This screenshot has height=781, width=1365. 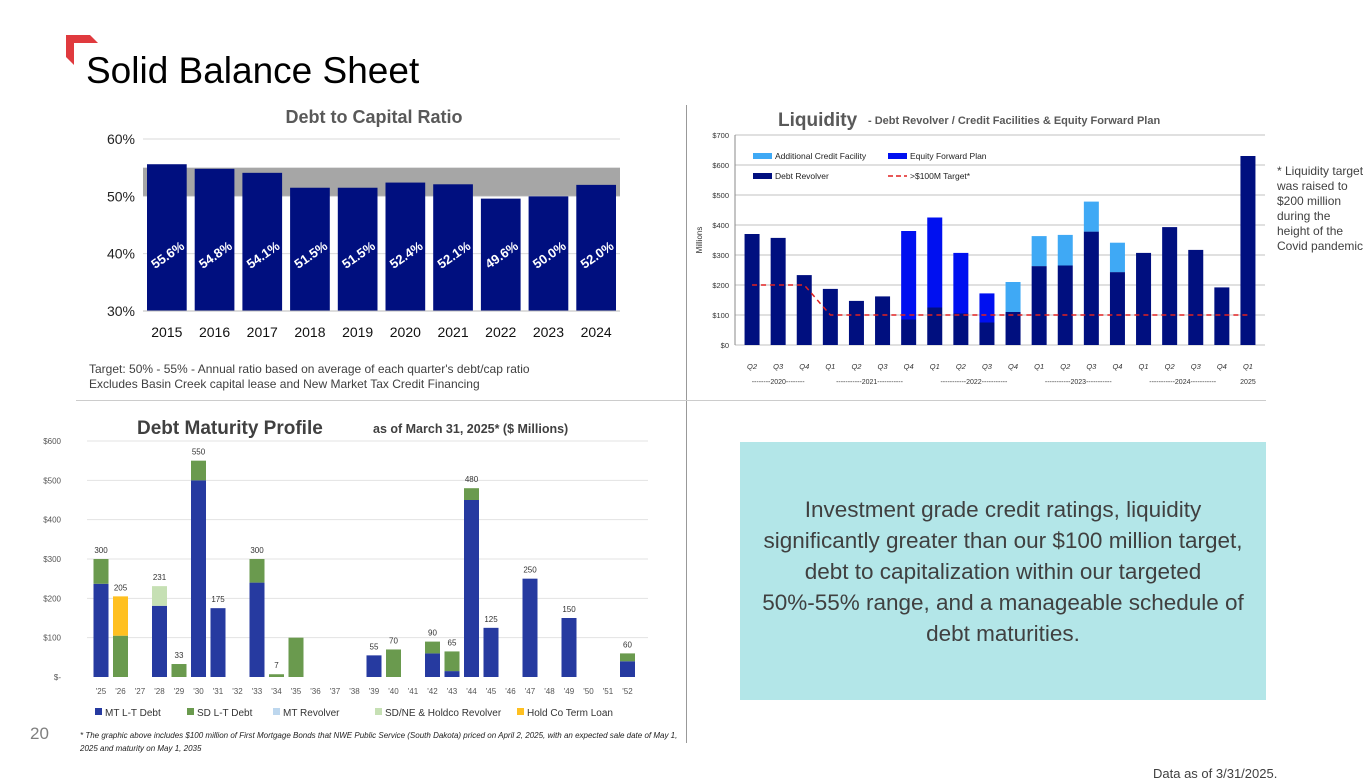 I want to click on x-tick-label: '35, so click(x=296, y=691).